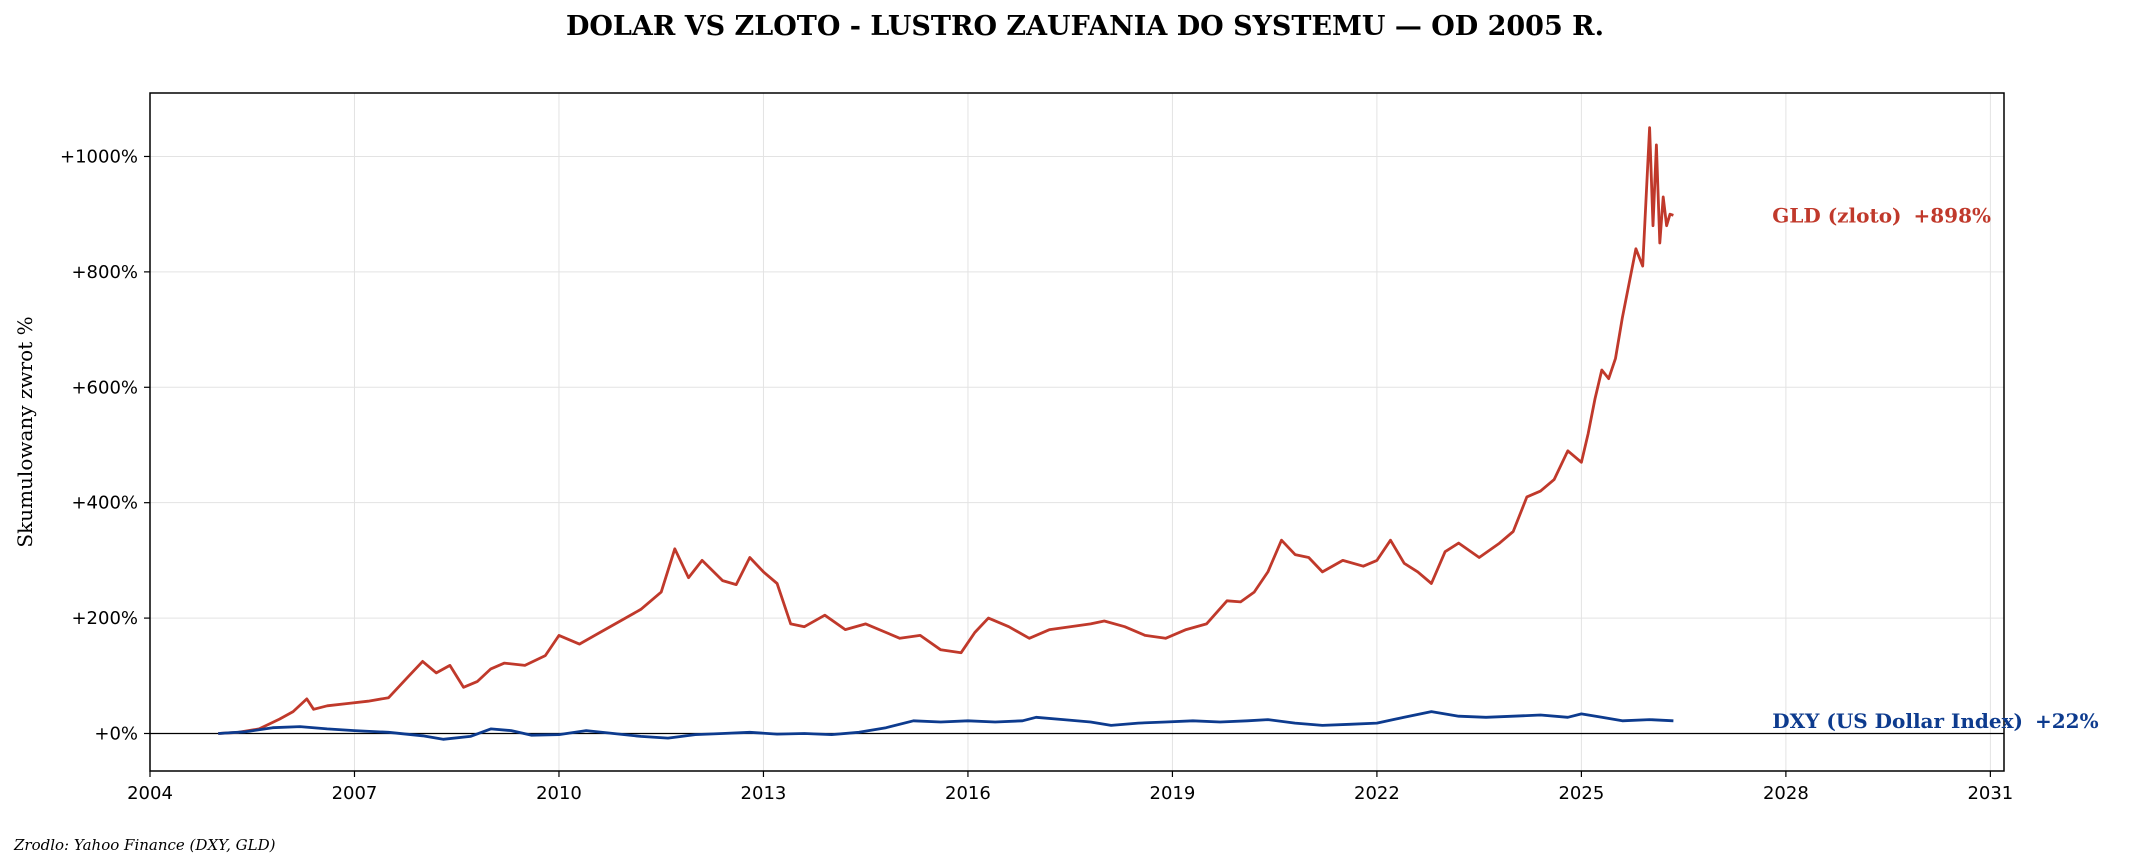  What do you see at coordinates (1953, 215) in the screenshot?
I see `series-end-value: +898%` at bounding box center [1953, 215].